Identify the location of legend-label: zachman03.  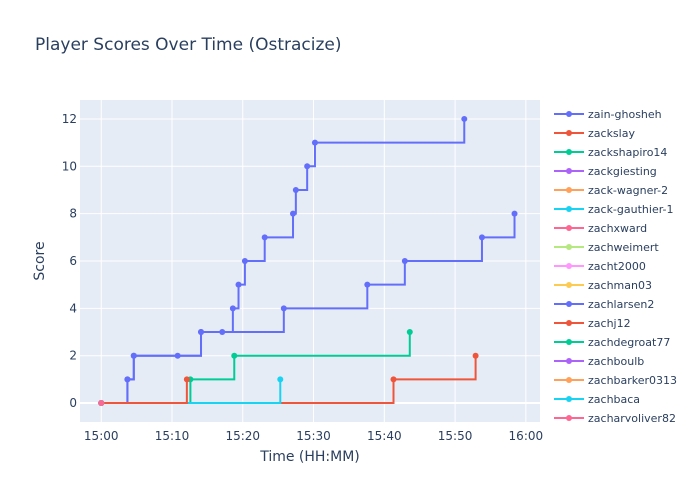
(620, 285).